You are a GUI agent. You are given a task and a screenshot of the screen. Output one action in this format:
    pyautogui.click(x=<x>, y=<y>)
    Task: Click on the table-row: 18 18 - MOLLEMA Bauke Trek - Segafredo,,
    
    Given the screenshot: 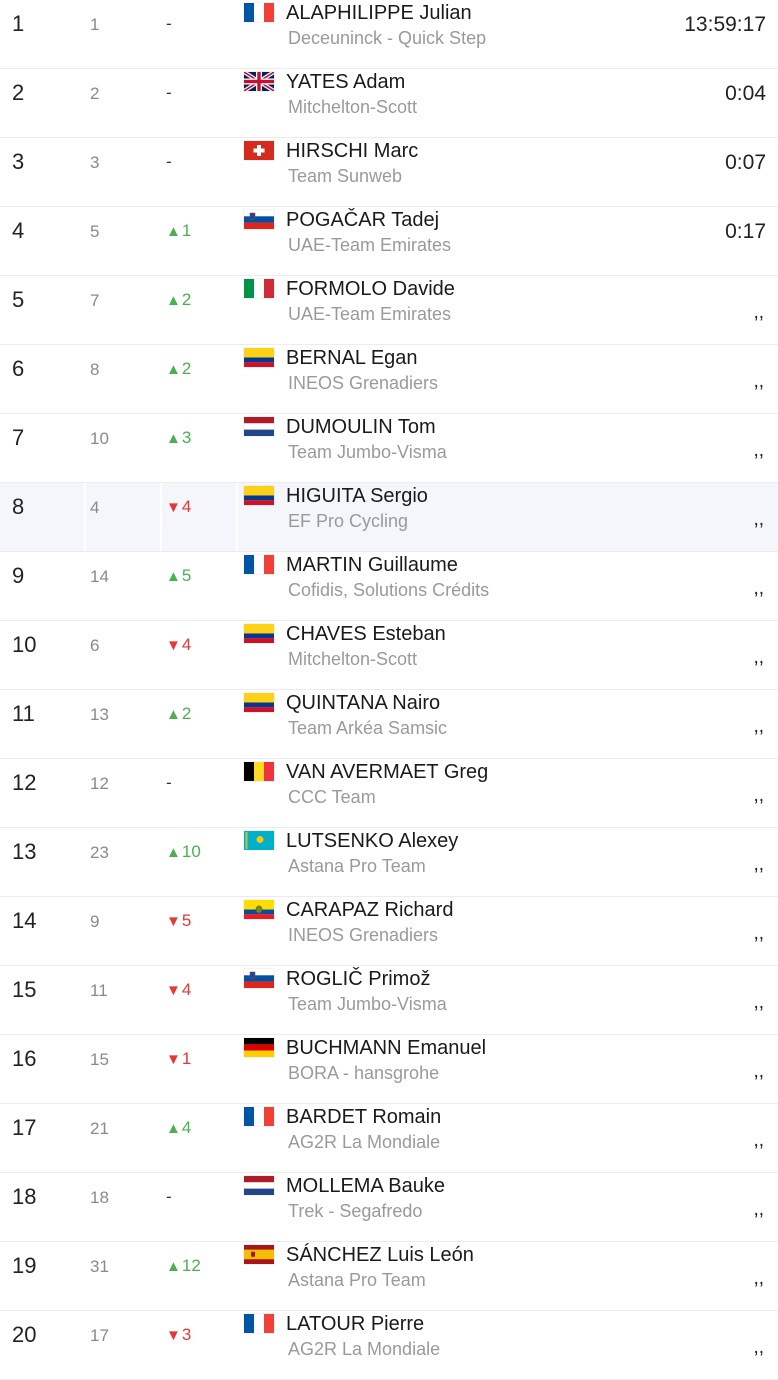 What is the action you would take?
    pyautogui.click(x=389, y=1207)
    